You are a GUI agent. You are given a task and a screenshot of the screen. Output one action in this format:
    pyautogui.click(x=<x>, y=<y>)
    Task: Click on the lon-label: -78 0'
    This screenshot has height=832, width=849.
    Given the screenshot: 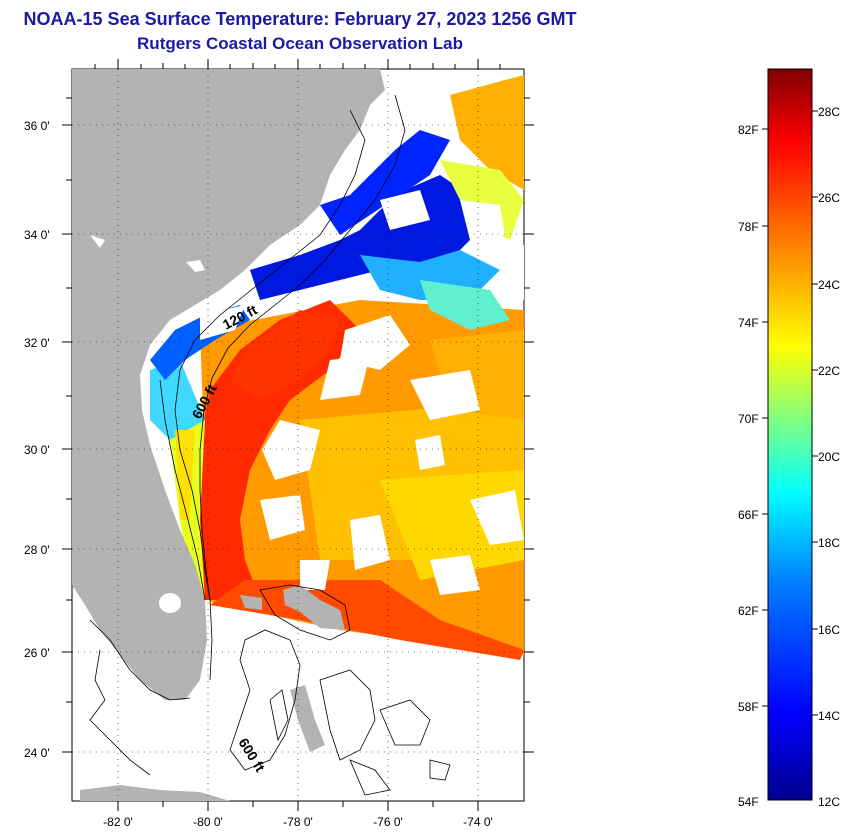 What is the action you would take?
    pyautogui.click(x=298, y=822)
    